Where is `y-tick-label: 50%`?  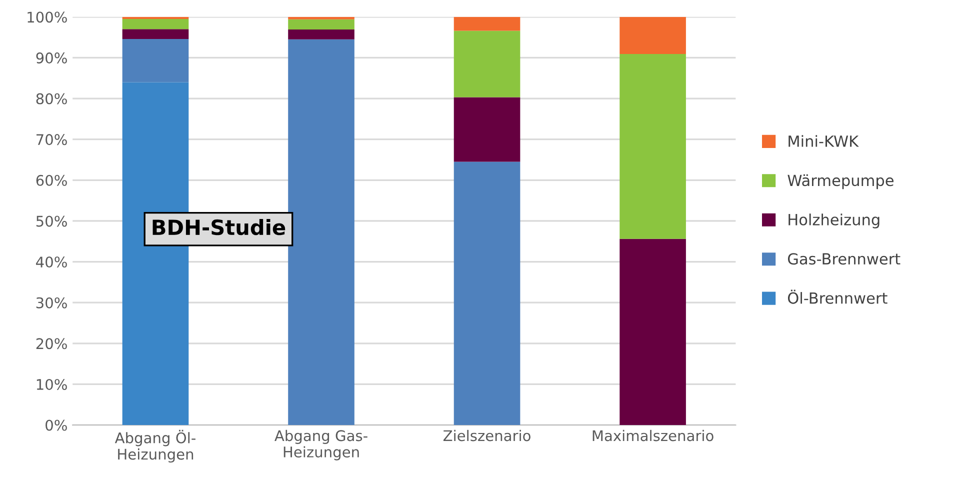 y-tick-label: 50% is located at coordinates (51, 221).